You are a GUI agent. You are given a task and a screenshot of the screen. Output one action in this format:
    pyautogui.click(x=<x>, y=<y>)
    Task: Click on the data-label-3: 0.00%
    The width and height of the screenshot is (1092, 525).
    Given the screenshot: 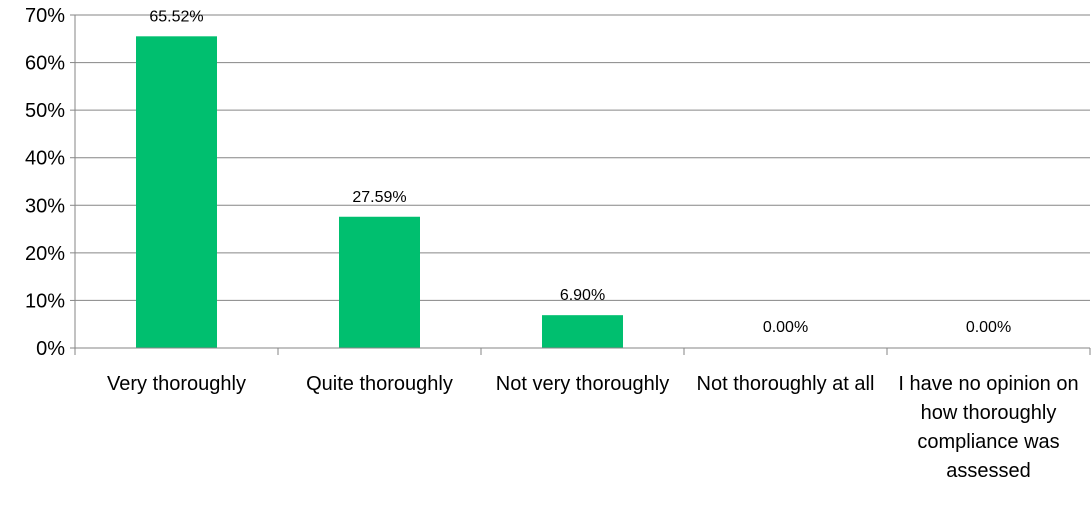 What is the action you would take?
    pyautogui.click(x=785, y=327)
    